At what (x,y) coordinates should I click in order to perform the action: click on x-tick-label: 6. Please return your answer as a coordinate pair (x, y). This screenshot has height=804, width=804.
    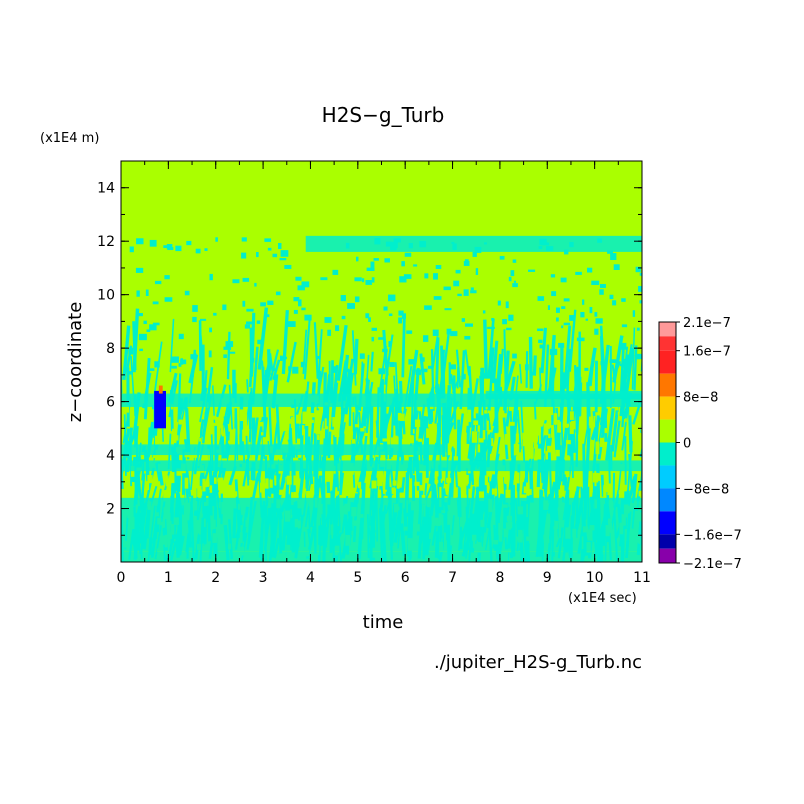
    Looking at the image, I should click on (405, 578).